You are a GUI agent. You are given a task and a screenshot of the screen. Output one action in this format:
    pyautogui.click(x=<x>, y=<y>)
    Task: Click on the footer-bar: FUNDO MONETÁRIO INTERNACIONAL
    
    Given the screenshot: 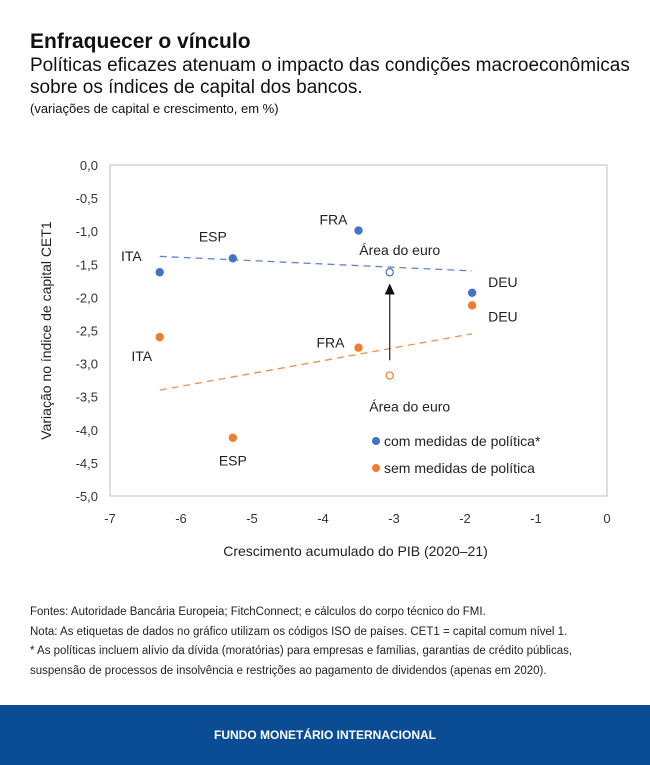 What is the action you would take?
    pyautogui.click(x=325, y=735)
    